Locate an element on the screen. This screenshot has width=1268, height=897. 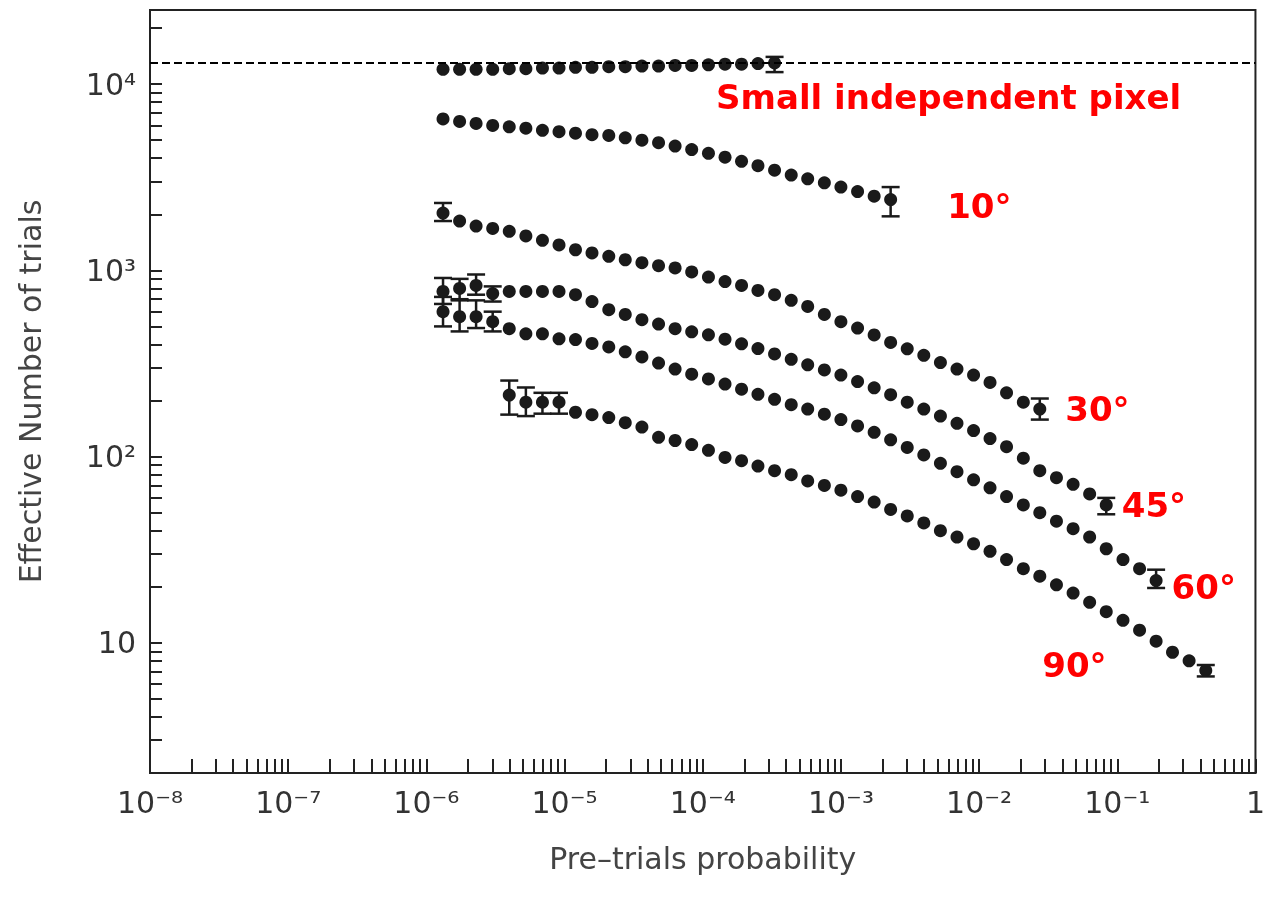
series-label: Small independent pixel is located at coordinates (949, 96).